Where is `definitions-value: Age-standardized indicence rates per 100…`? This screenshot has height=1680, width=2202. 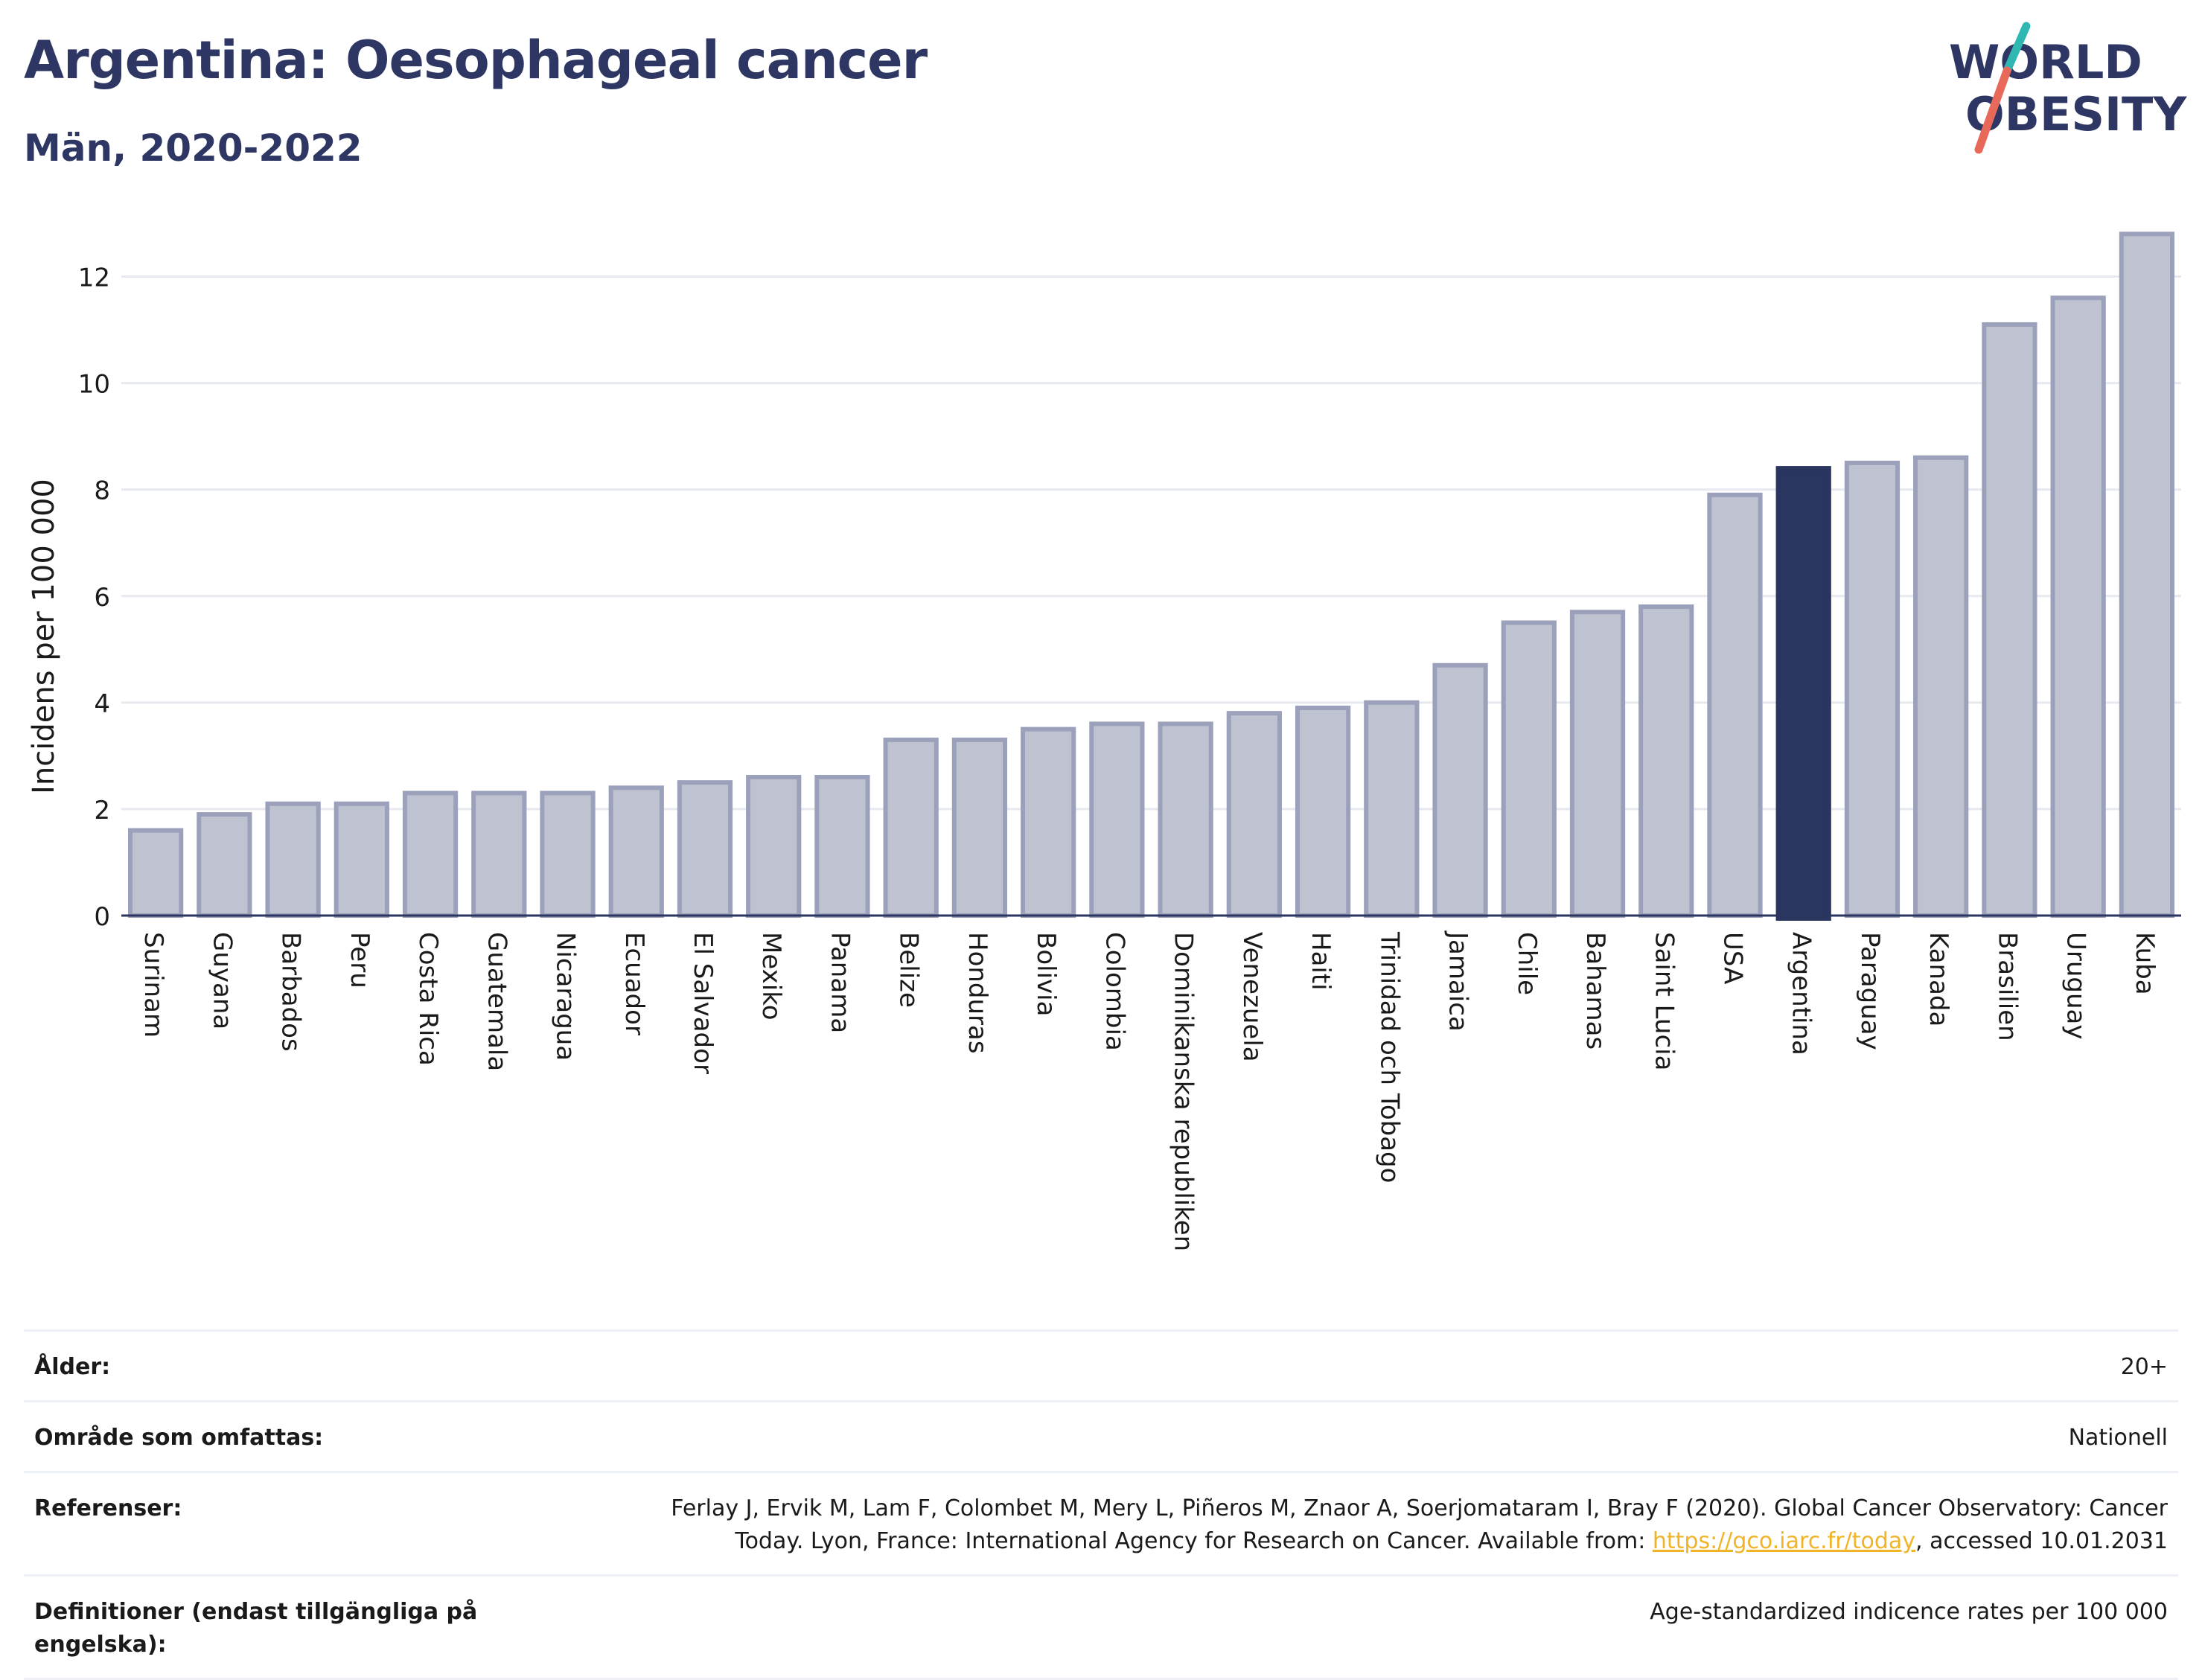
definitions-value: Age-standardized indicence rates per 100… is located at coordinates (1349, 1627).